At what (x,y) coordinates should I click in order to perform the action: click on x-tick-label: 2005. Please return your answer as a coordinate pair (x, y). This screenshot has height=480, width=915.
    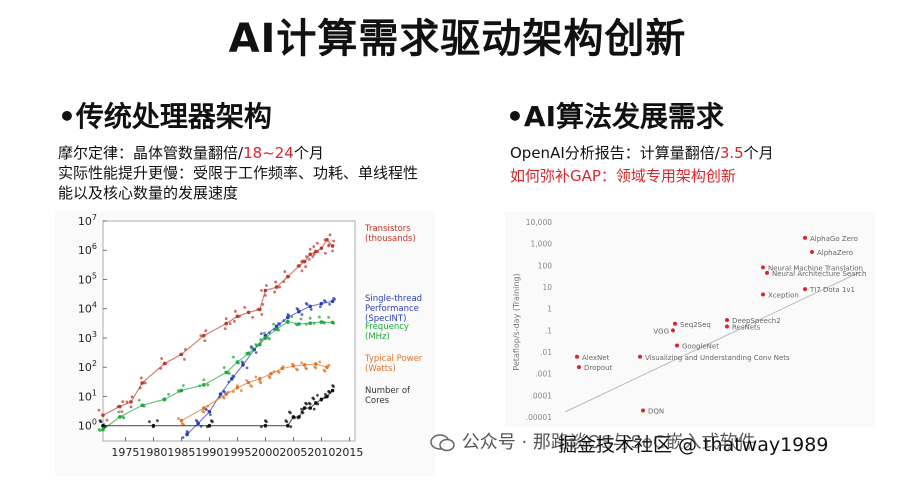
    Looking at the image, I should click on (293, 452).